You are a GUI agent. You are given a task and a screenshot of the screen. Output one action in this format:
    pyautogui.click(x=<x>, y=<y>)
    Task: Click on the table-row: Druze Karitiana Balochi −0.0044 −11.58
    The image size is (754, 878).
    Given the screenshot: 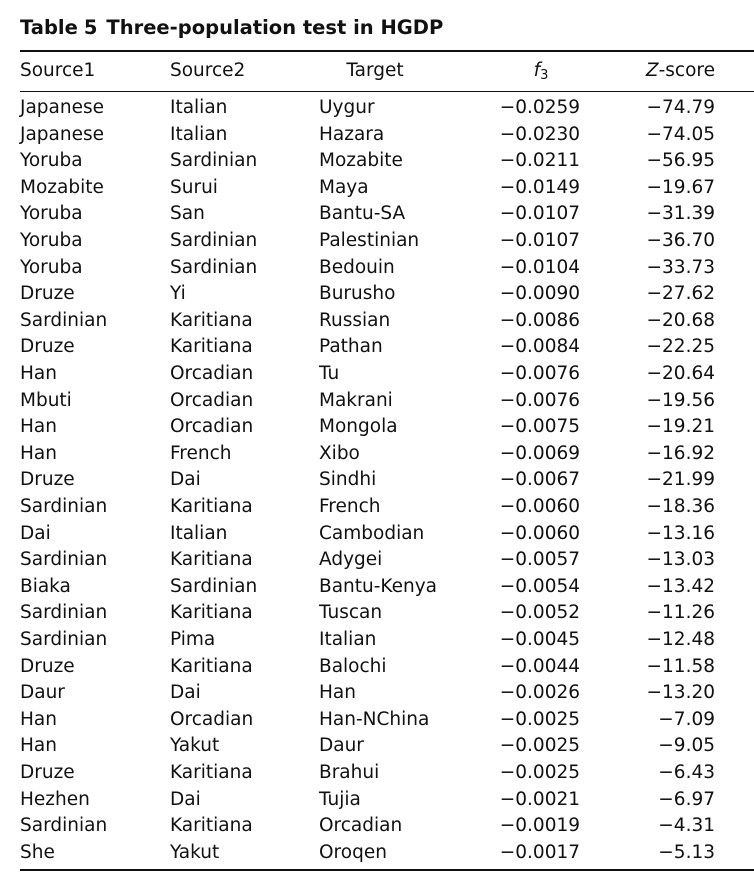 What is the action you would take?
    pyautogui.click(x=377, y=667)
    